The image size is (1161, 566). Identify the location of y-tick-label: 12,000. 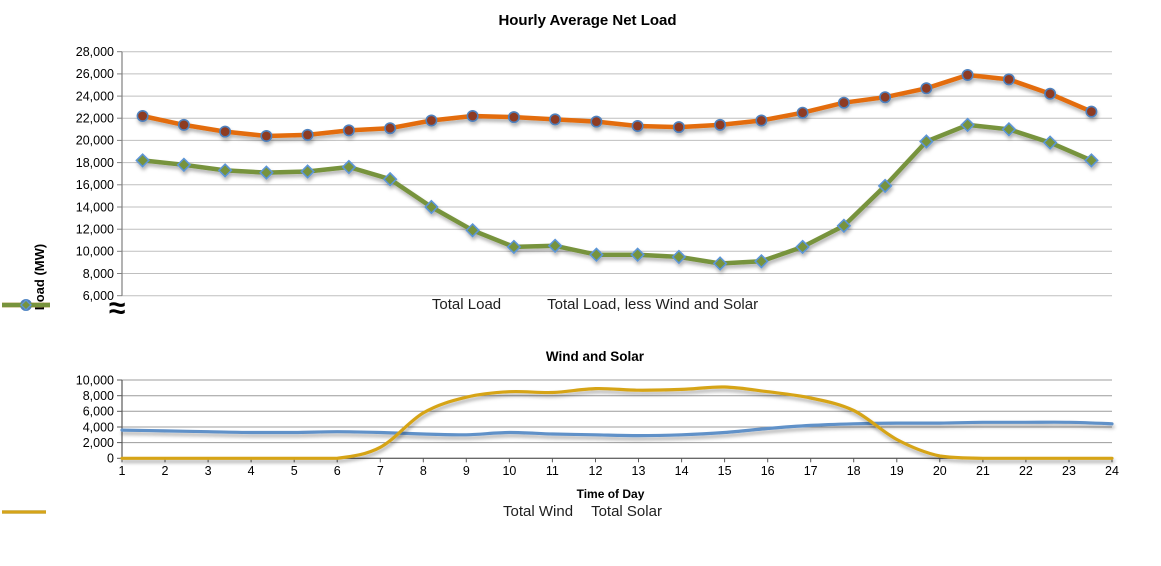
(95, 230).